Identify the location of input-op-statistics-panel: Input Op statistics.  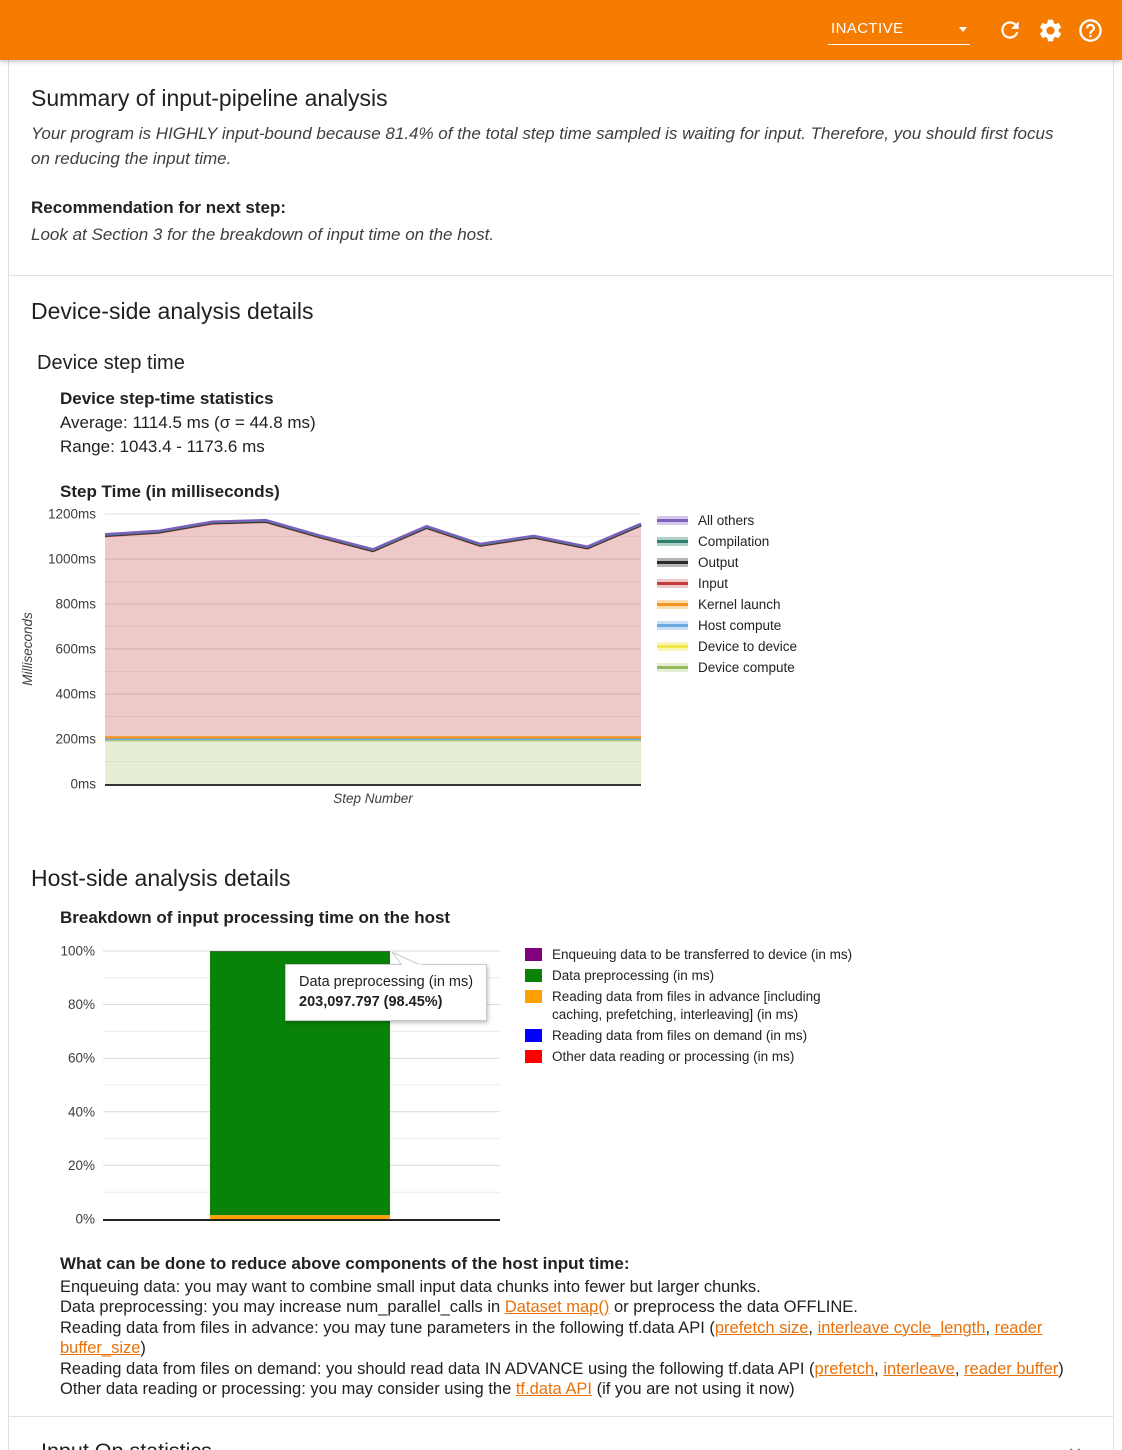
(561, 1433).